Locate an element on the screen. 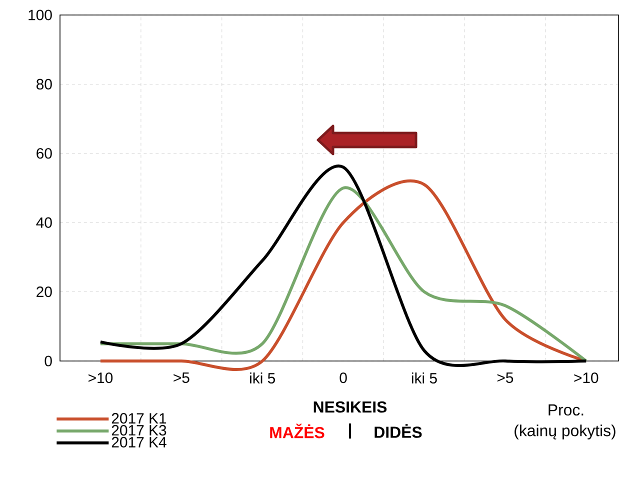  text: Proc. is located at coordinates (566, 410).